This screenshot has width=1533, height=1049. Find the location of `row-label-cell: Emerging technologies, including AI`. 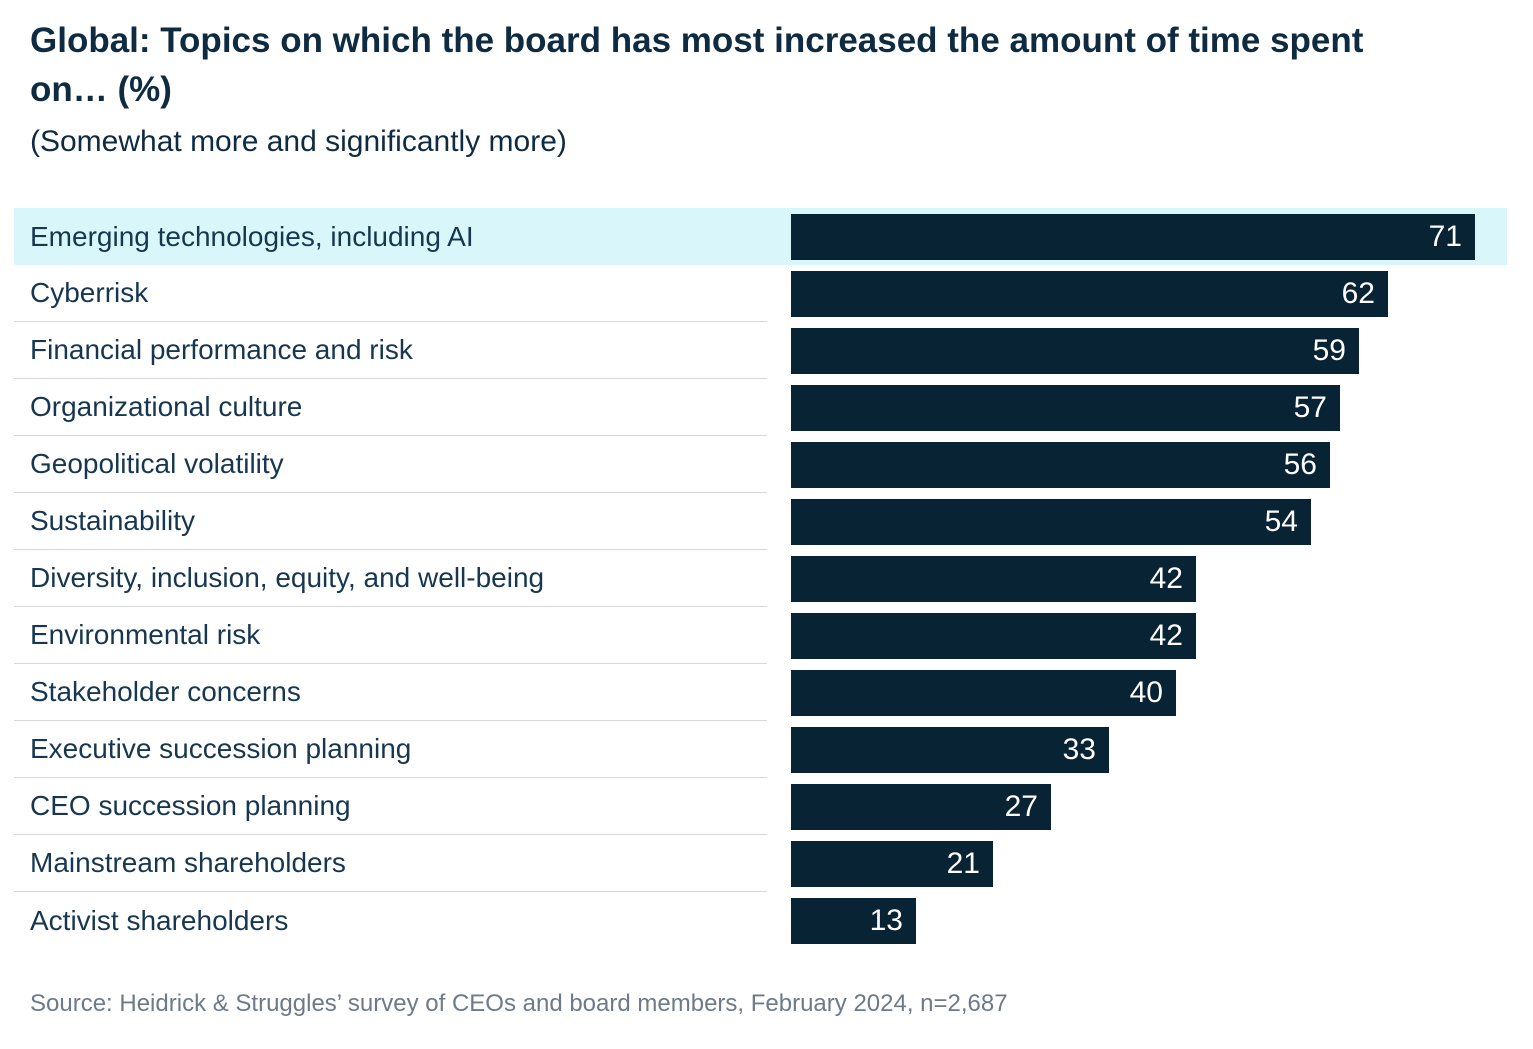

row-label-cell: Emerging technologies, including AI is located at coordinates (390, 236).